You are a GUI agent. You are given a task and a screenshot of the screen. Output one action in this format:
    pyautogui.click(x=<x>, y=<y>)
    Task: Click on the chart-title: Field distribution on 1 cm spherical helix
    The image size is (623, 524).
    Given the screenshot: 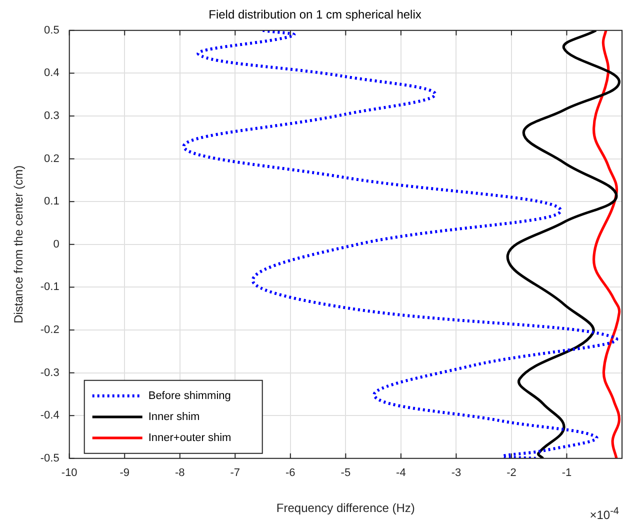 What is the action you would take?
    pyautogui.click(x=315, y=15)
    